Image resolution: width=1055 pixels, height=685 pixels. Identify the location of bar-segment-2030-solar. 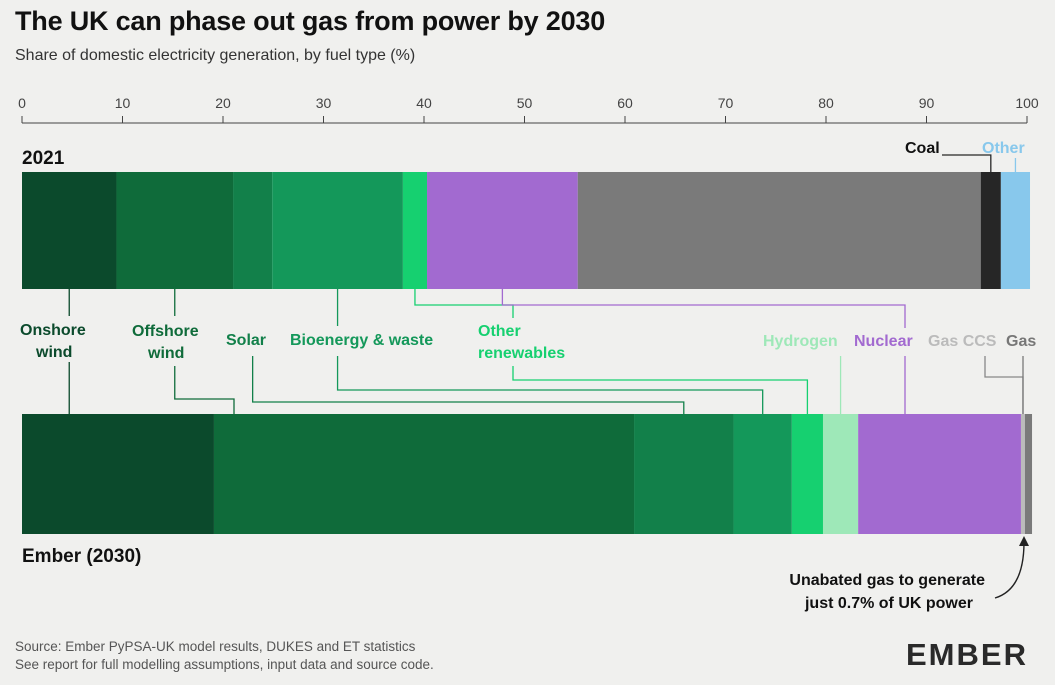
(684, 474).